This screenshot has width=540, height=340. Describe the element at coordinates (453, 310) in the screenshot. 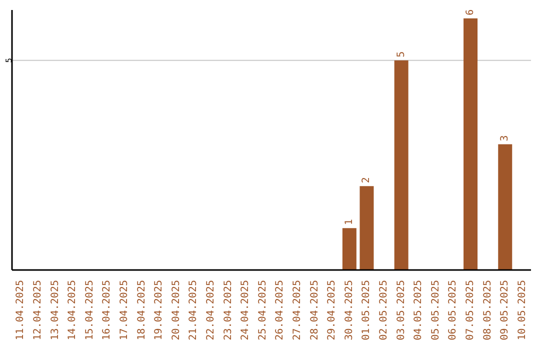

I see `x-tick-label: 06.05.2025` at that location.